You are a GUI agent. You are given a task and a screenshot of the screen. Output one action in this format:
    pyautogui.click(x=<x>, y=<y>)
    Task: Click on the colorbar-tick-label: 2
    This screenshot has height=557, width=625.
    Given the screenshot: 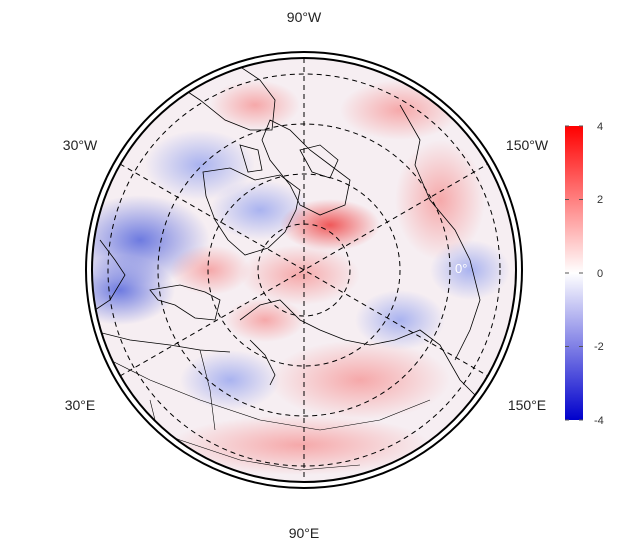 What is the action you would take?
    pyautogui.click(x=600, y=200)
    